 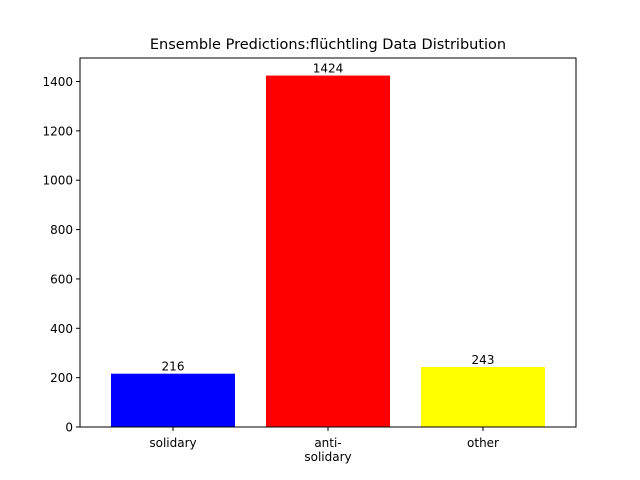 I want to click on y-tick-label-0: 0, so click(x=69, y=428).